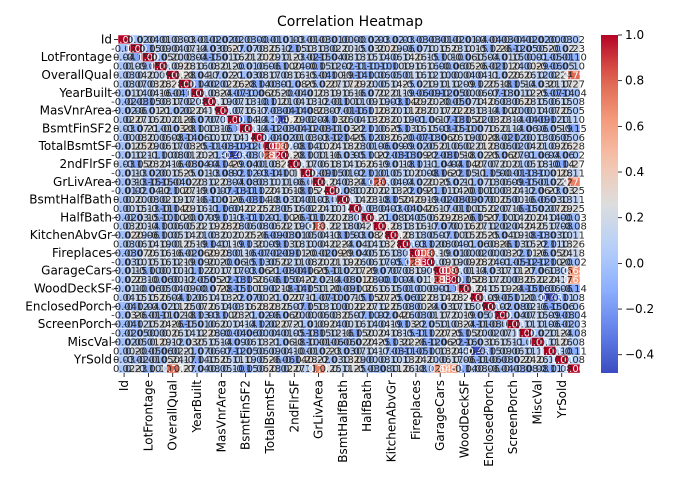 The width and height of the screenshot is (700, 500). What do you see at coordinates (92, 360) in the screenshot?
I see `y-tick-label: YrSold` at bounding box center [92, 360].